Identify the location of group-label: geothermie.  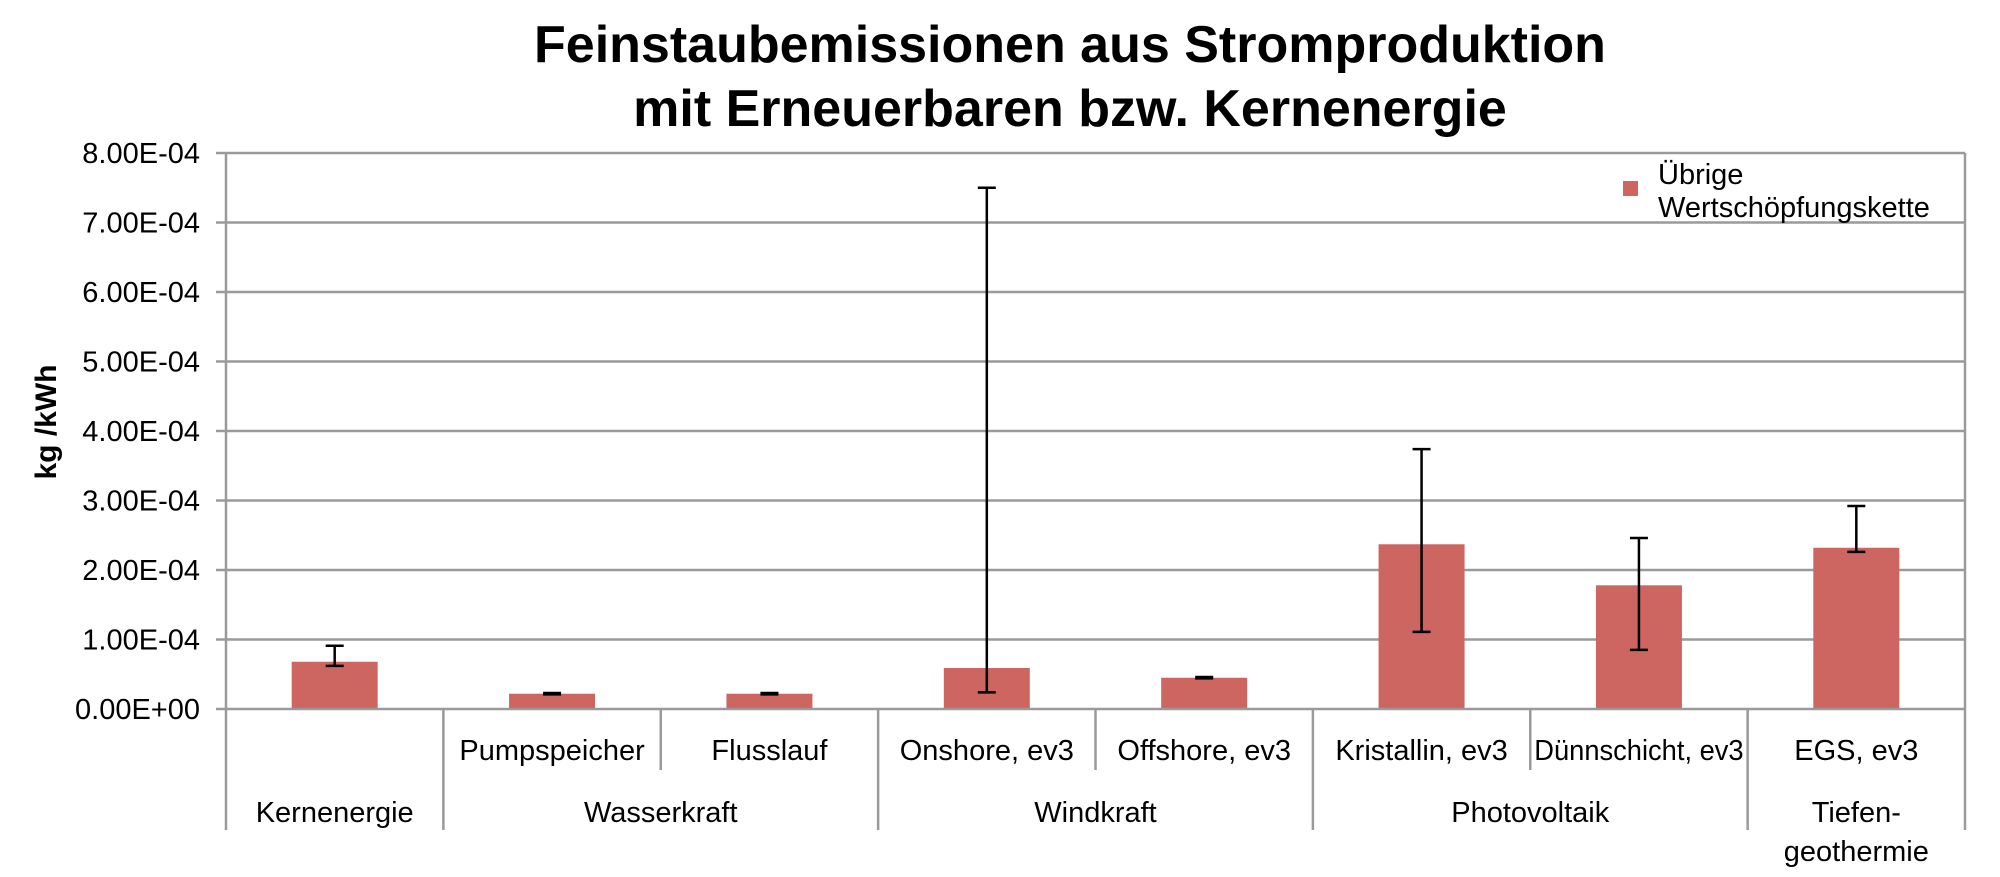
(1856, 852).